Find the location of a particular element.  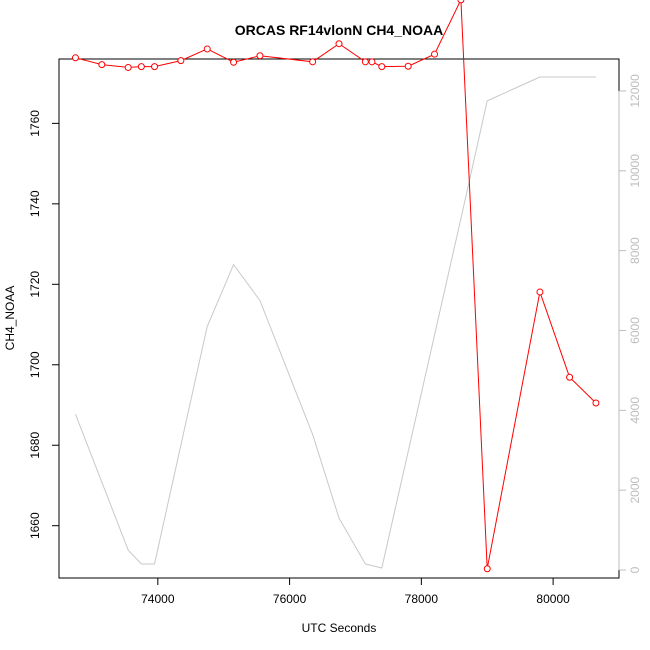

y2-tick-label: 4000 is located at coordinates (635, 410).